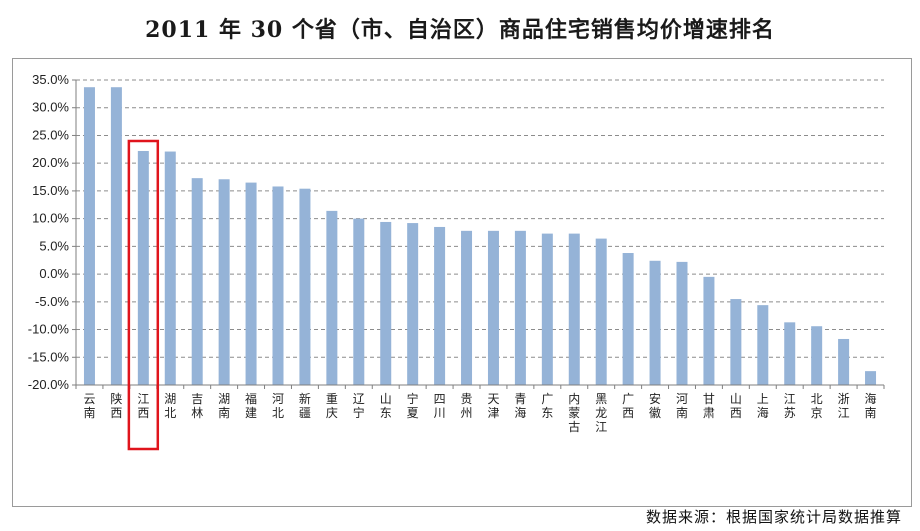  I want to click on y-tick-label: 15.0%, so click(50, 190).